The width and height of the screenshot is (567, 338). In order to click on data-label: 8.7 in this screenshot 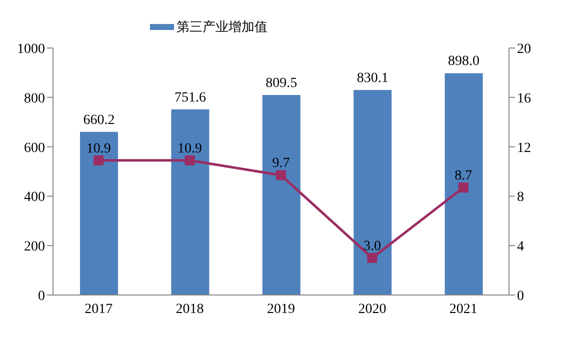, I will do `click(463, 176)`.